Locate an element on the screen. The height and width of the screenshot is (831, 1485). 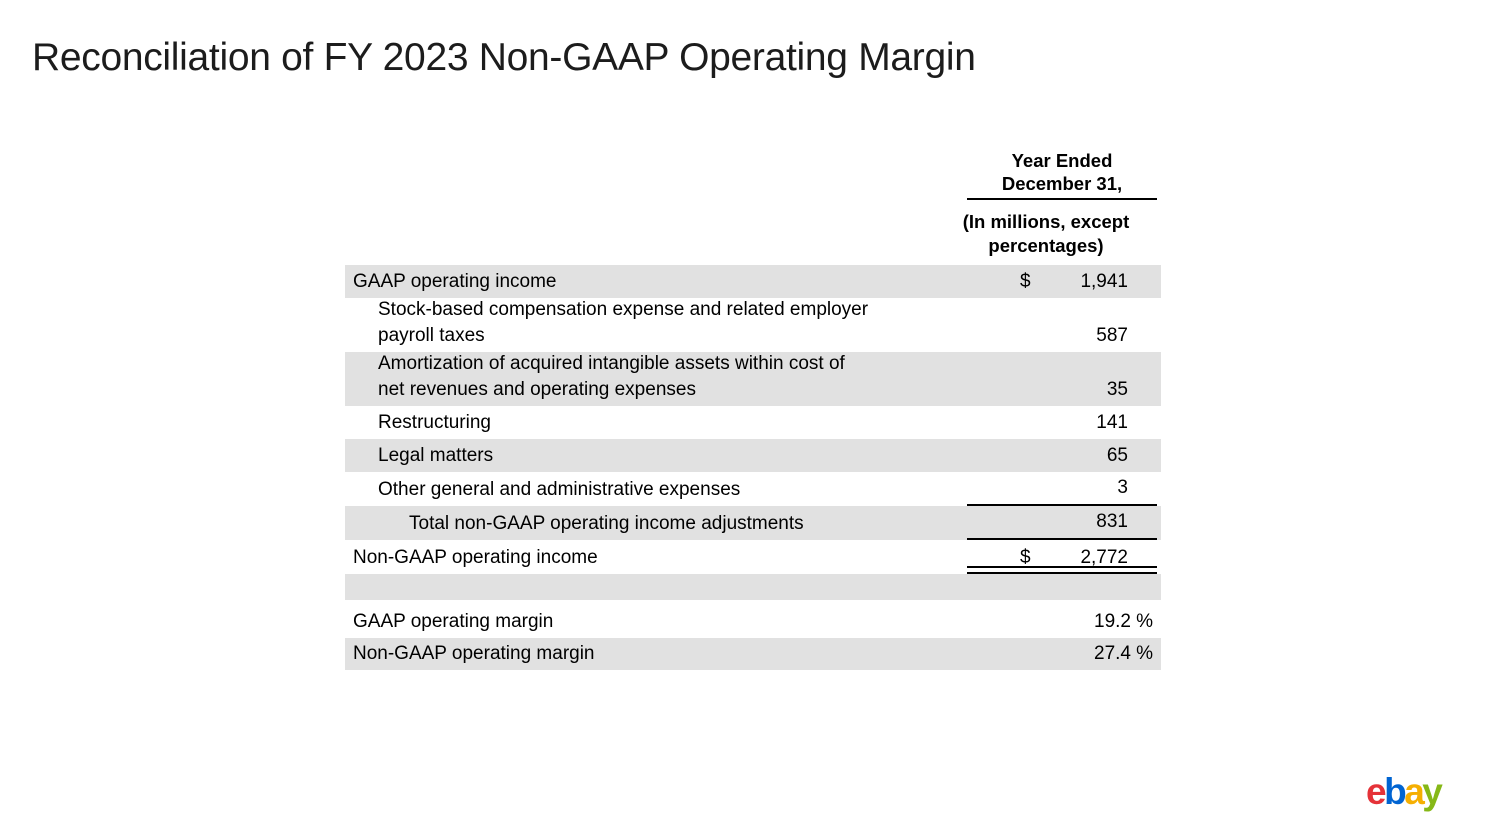
row-label: Legal matters is located at coordinates (436, 455).